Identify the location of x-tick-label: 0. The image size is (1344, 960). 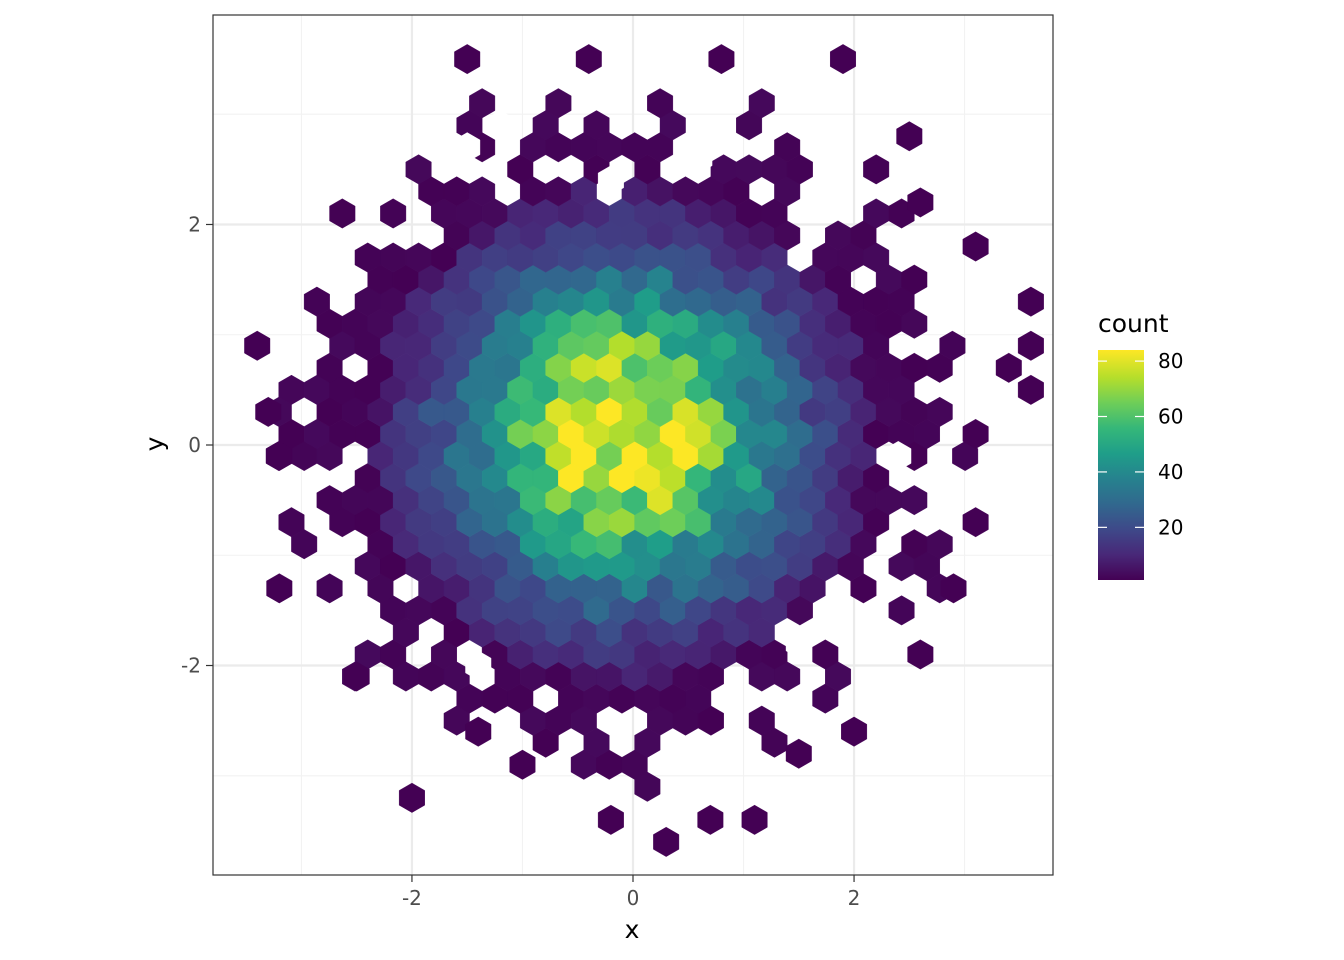
(633, 898).